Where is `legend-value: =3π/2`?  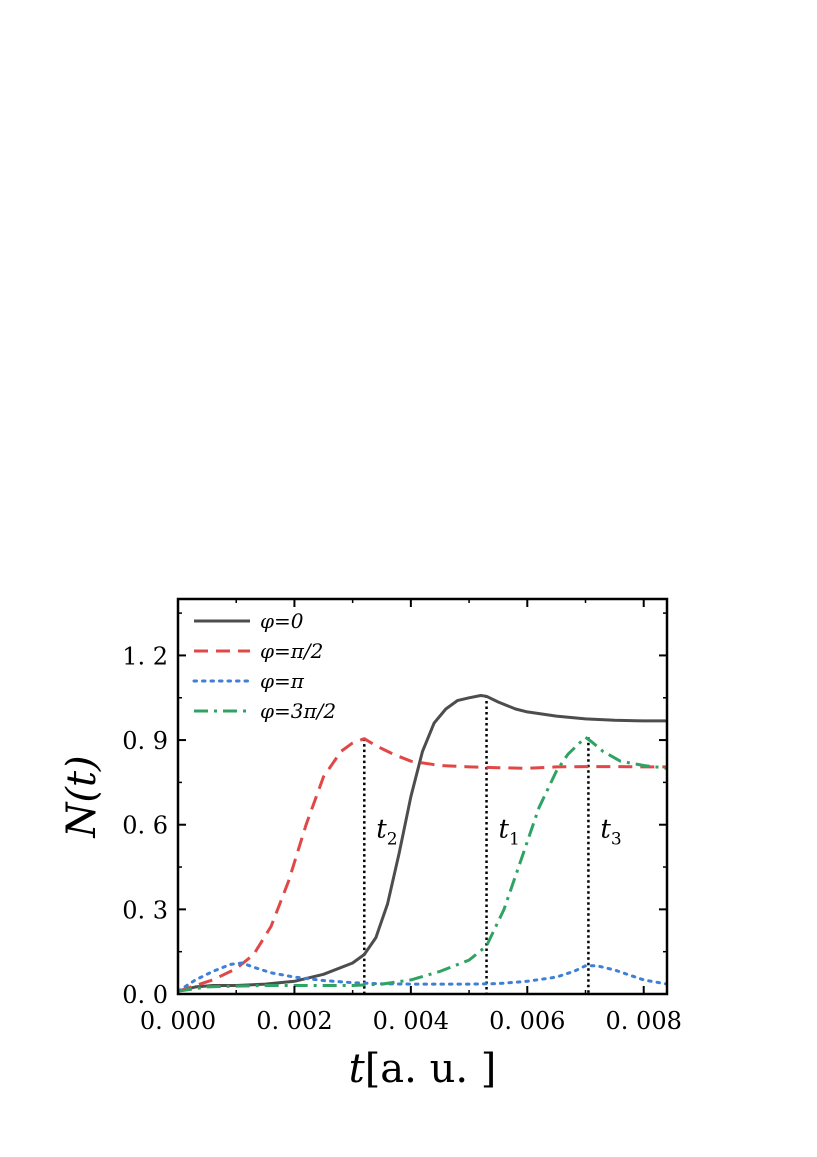
legend-value: =3π/2 is located at coordinates (305, 711).